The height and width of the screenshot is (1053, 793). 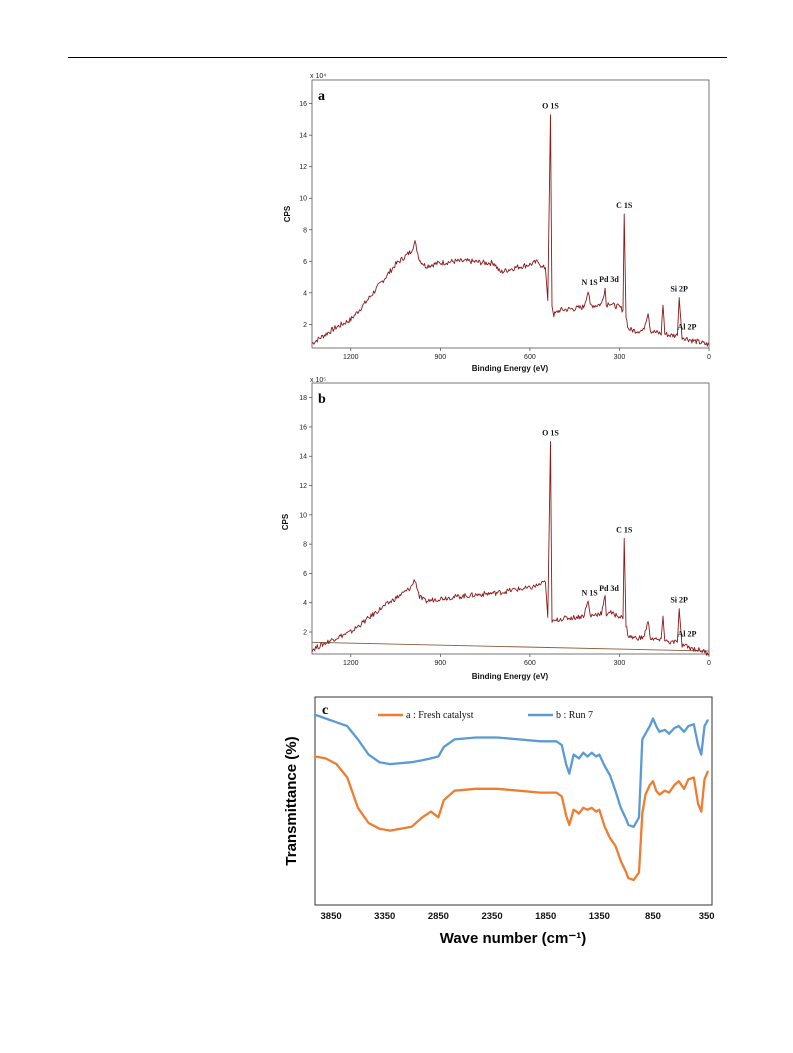 I want to click on panel-b-peak-label: O 1S, so click(x=550, y=433).